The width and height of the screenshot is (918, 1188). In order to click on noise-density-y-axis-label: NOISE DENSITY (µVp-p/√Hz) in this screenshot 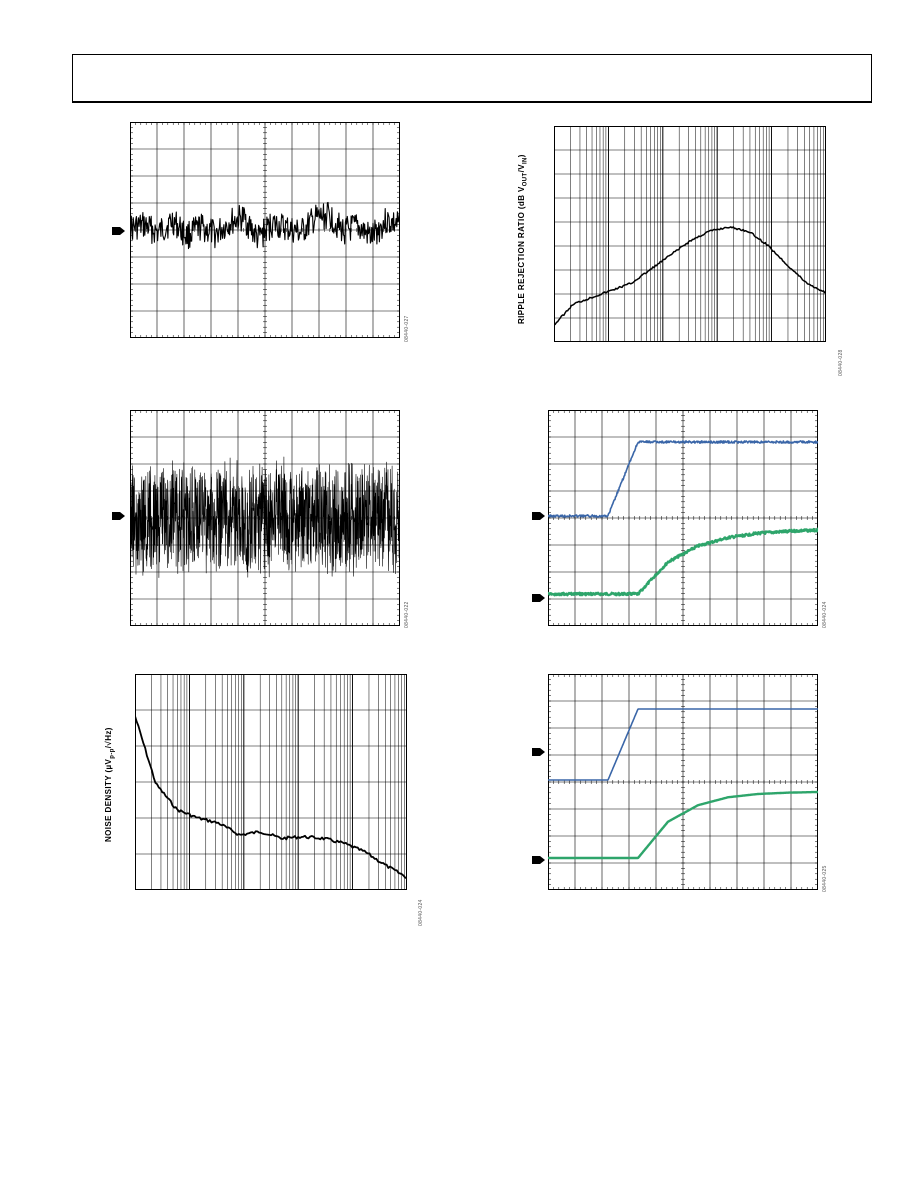, I will do `click(110, 784)`.